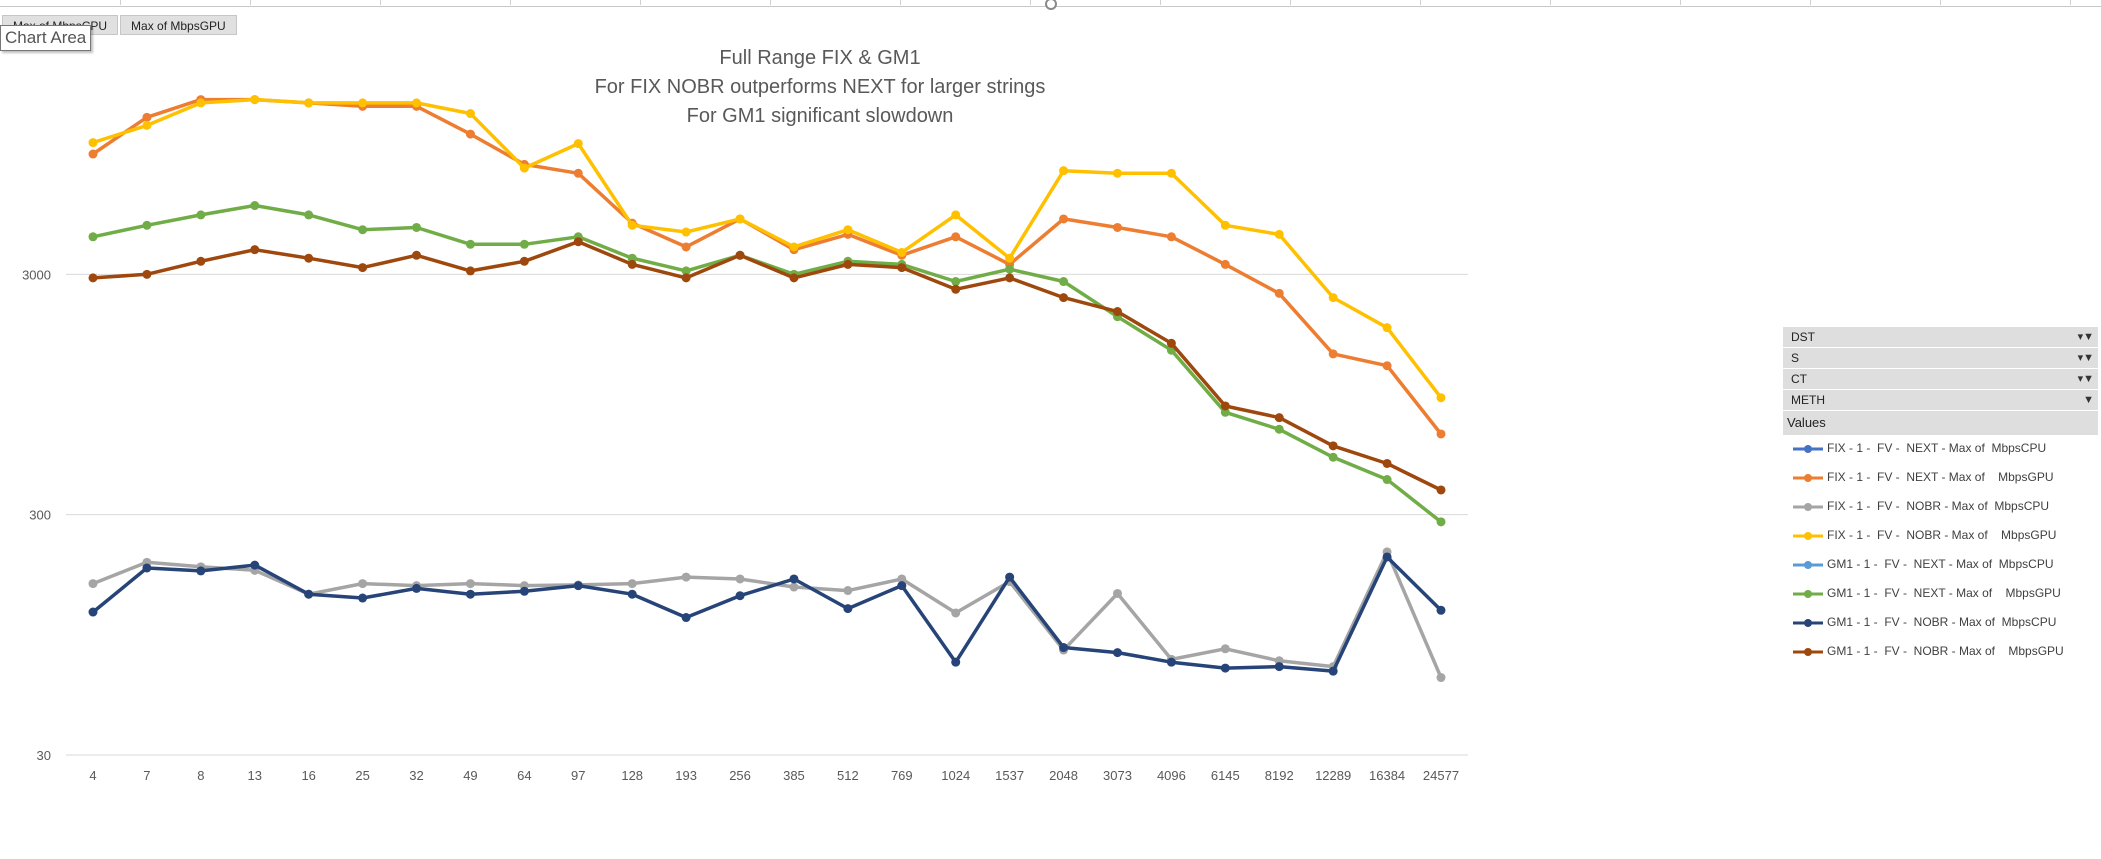 The width and height of the screenshot is (2101, 859). I want to click on x-tick-label: 12289, so click(1333, 775).